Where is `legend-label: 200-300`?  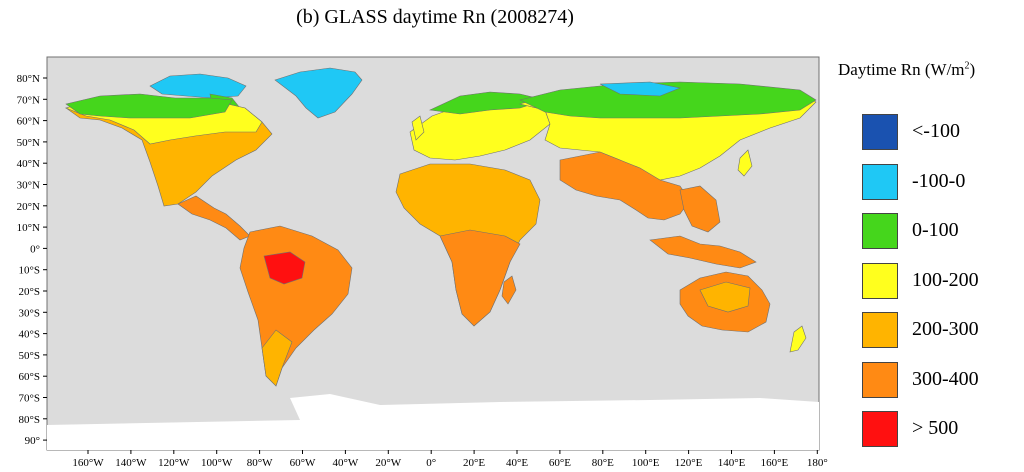
legend-label: 200-300 is located at coordinates (945, 329).